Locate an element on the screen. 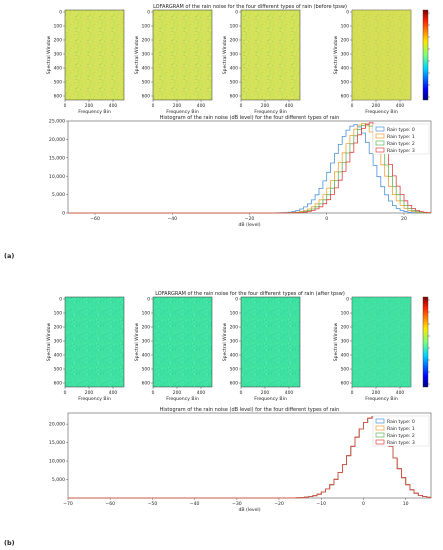  legend-entry: Rain type: 2 is located at coordinates (401, 144).